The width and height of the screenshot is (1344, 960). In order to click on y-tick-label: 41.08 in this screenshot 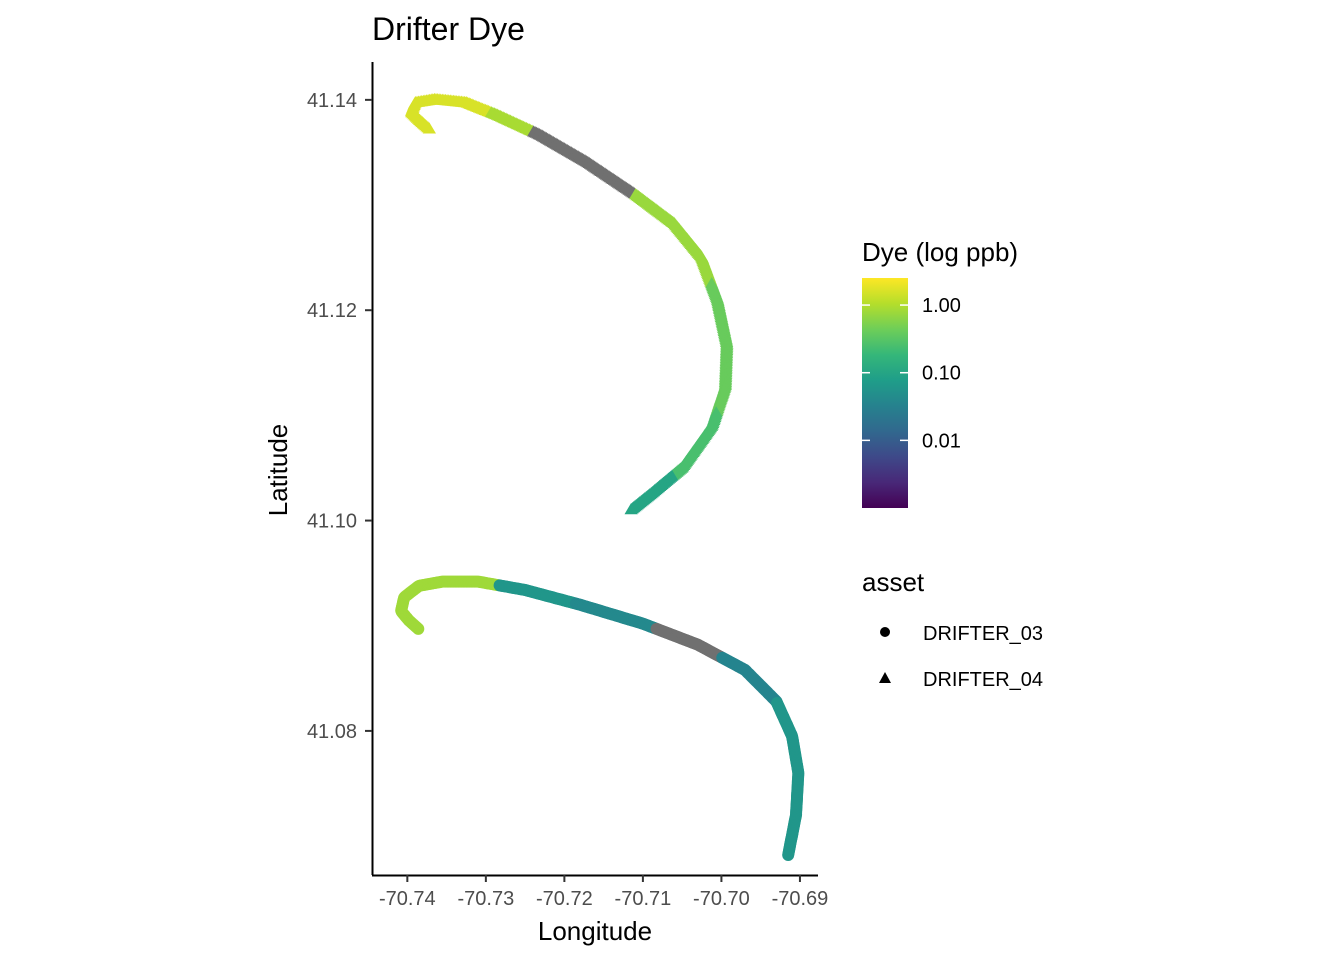, I will do `click(332, 732)`.